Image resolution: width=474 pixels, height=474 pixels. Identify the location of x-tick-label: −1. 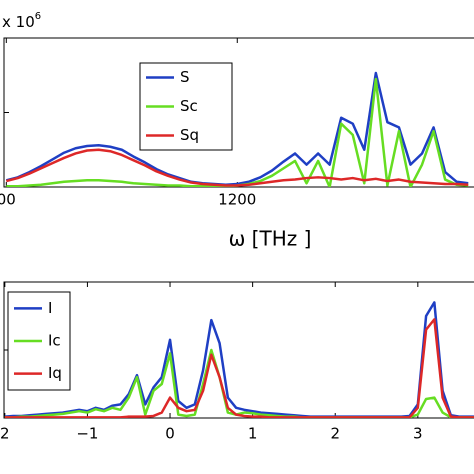
(87, 434).